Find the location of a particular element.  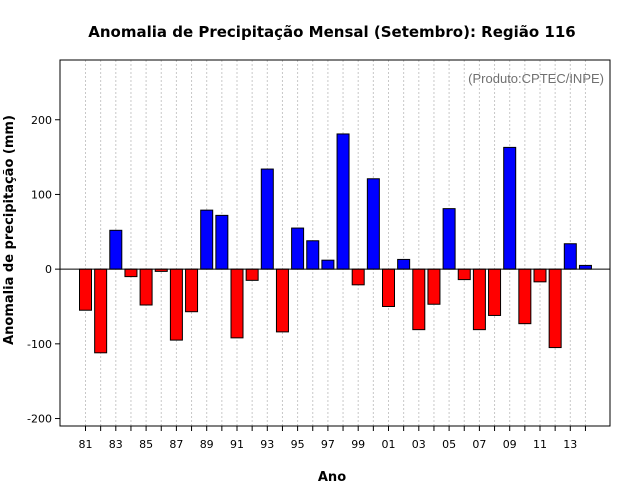

bar-1996 is located at coordinates (313, 255).